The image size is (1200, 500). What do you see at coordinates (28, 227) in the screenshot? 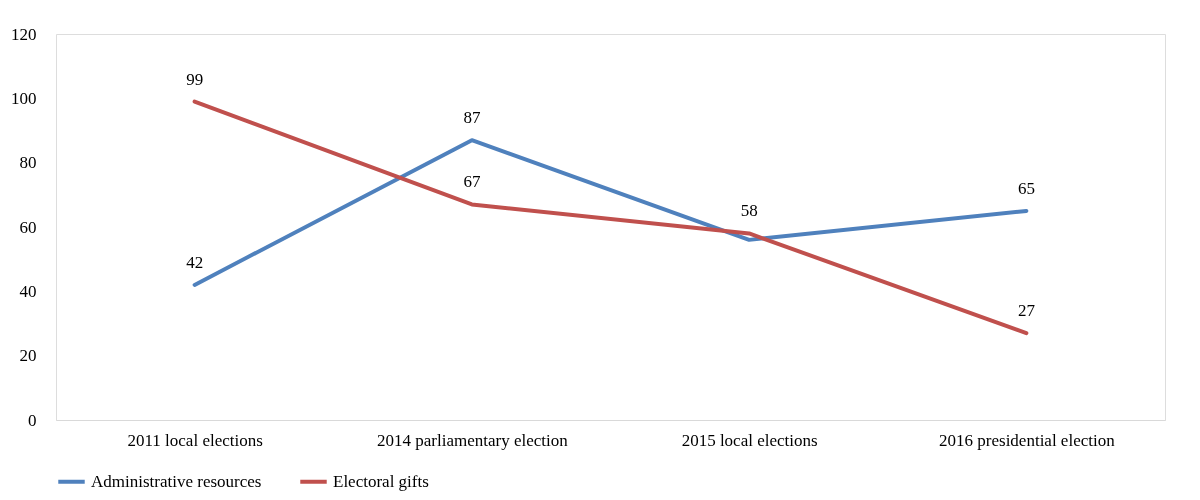
I see `y-tick-label: 60` at bounding box center [28, 227].